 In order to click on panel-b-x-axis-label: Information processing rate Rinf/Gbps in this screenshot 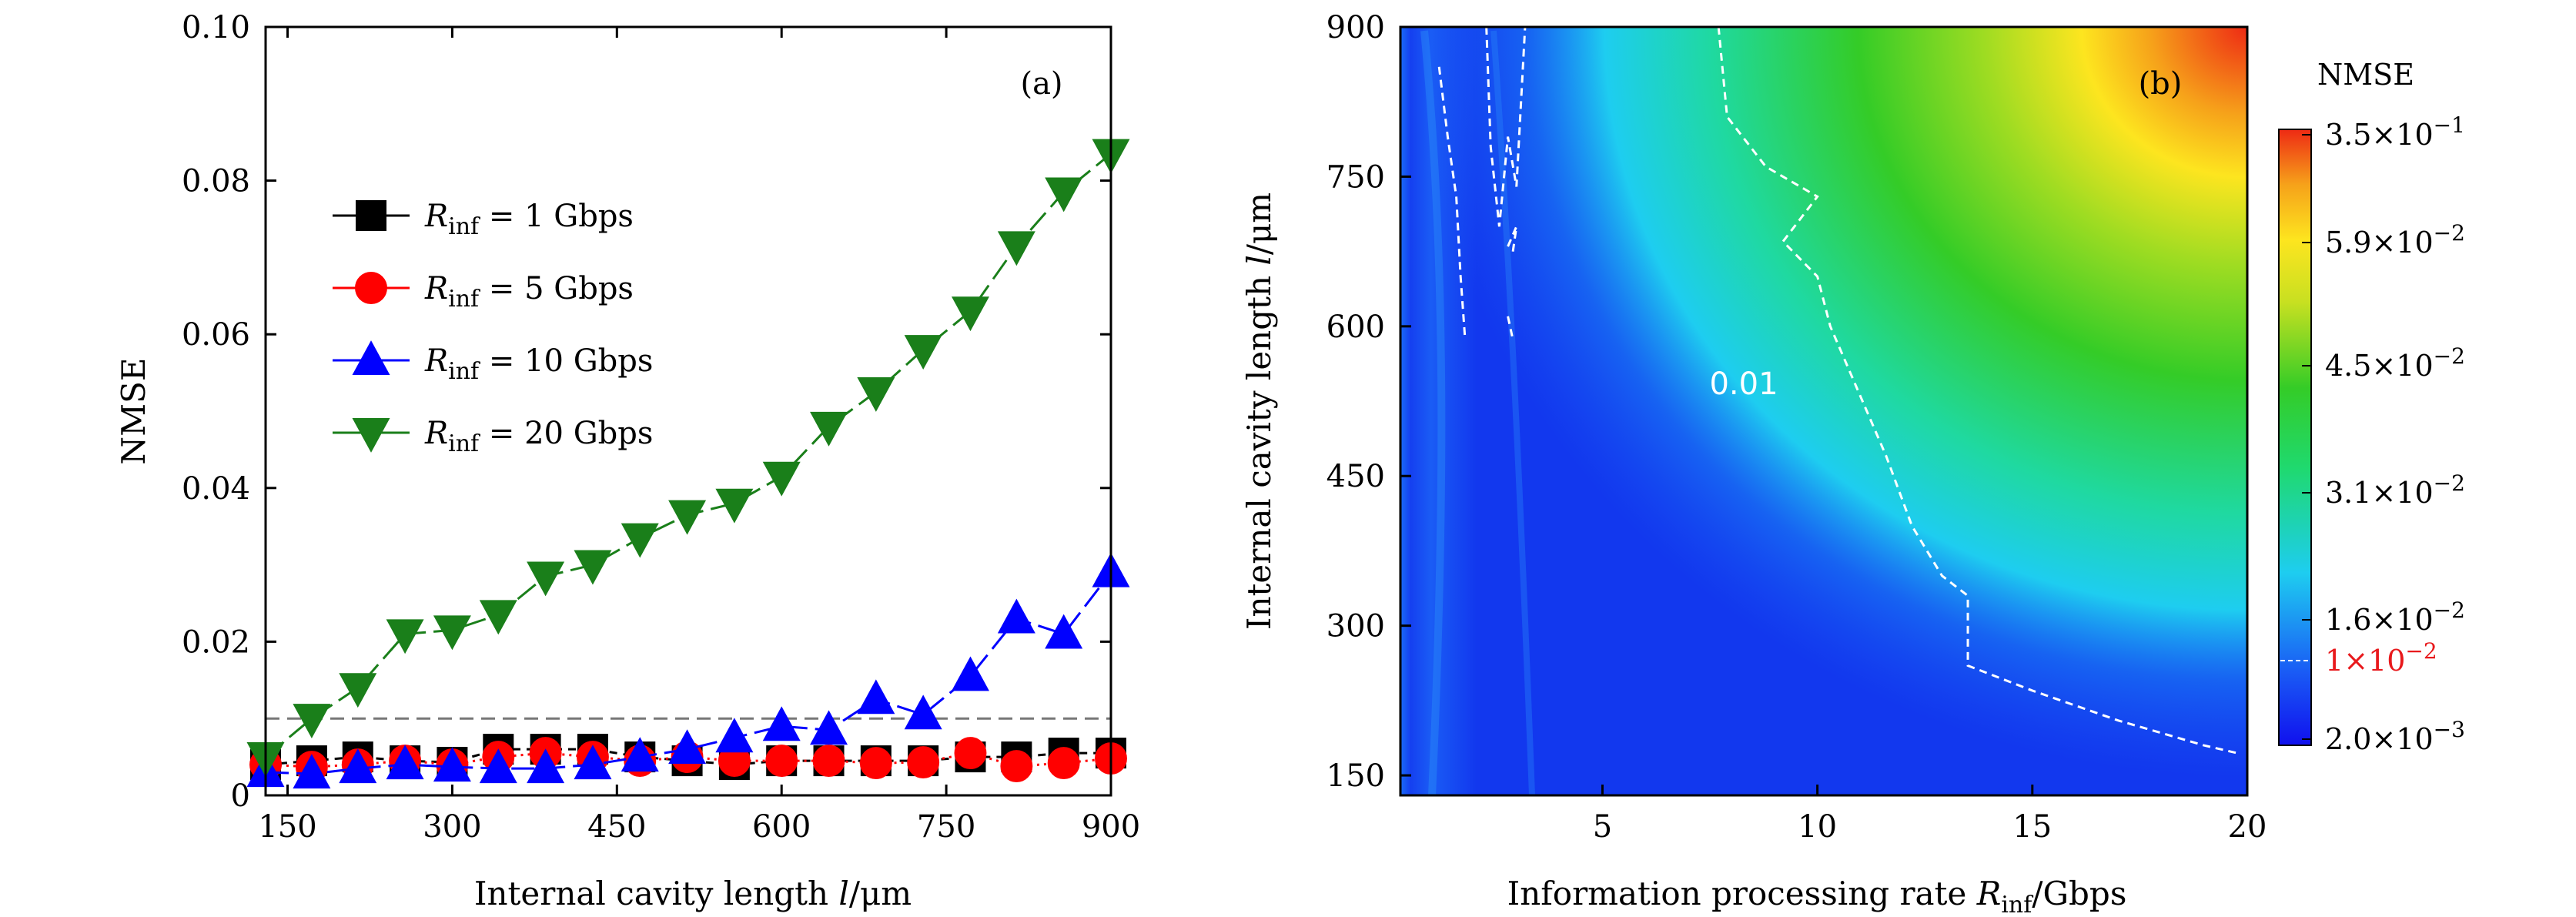, I will do `click(1817, 896)`.